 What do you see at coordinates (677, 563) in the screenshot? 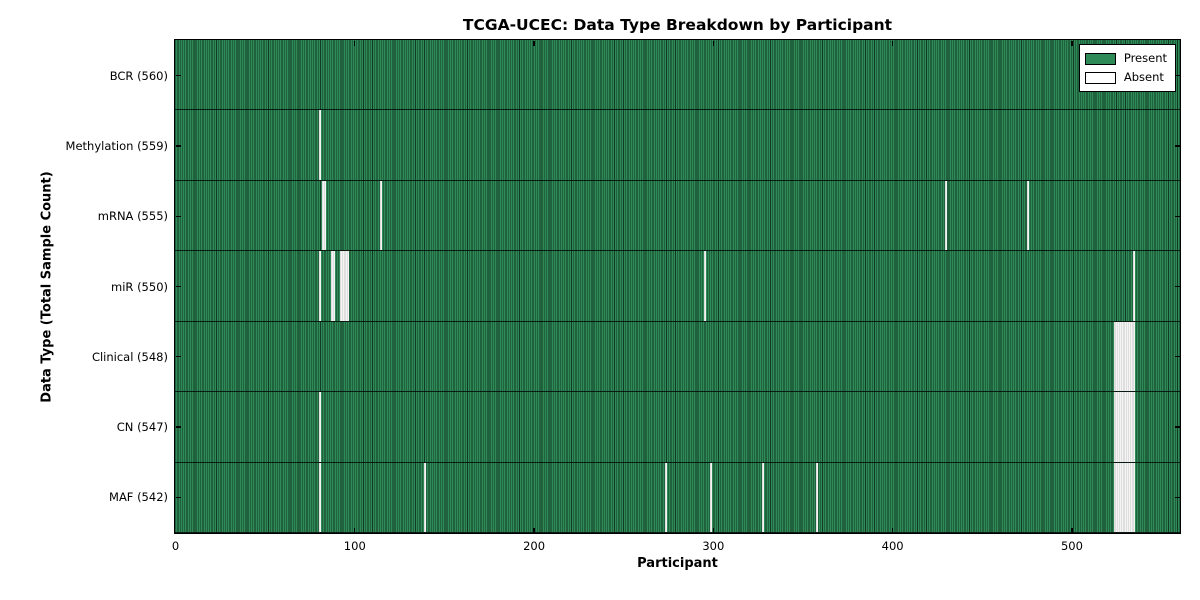
I see `x-axis-label: Participant` at bounding box center [677, 563].